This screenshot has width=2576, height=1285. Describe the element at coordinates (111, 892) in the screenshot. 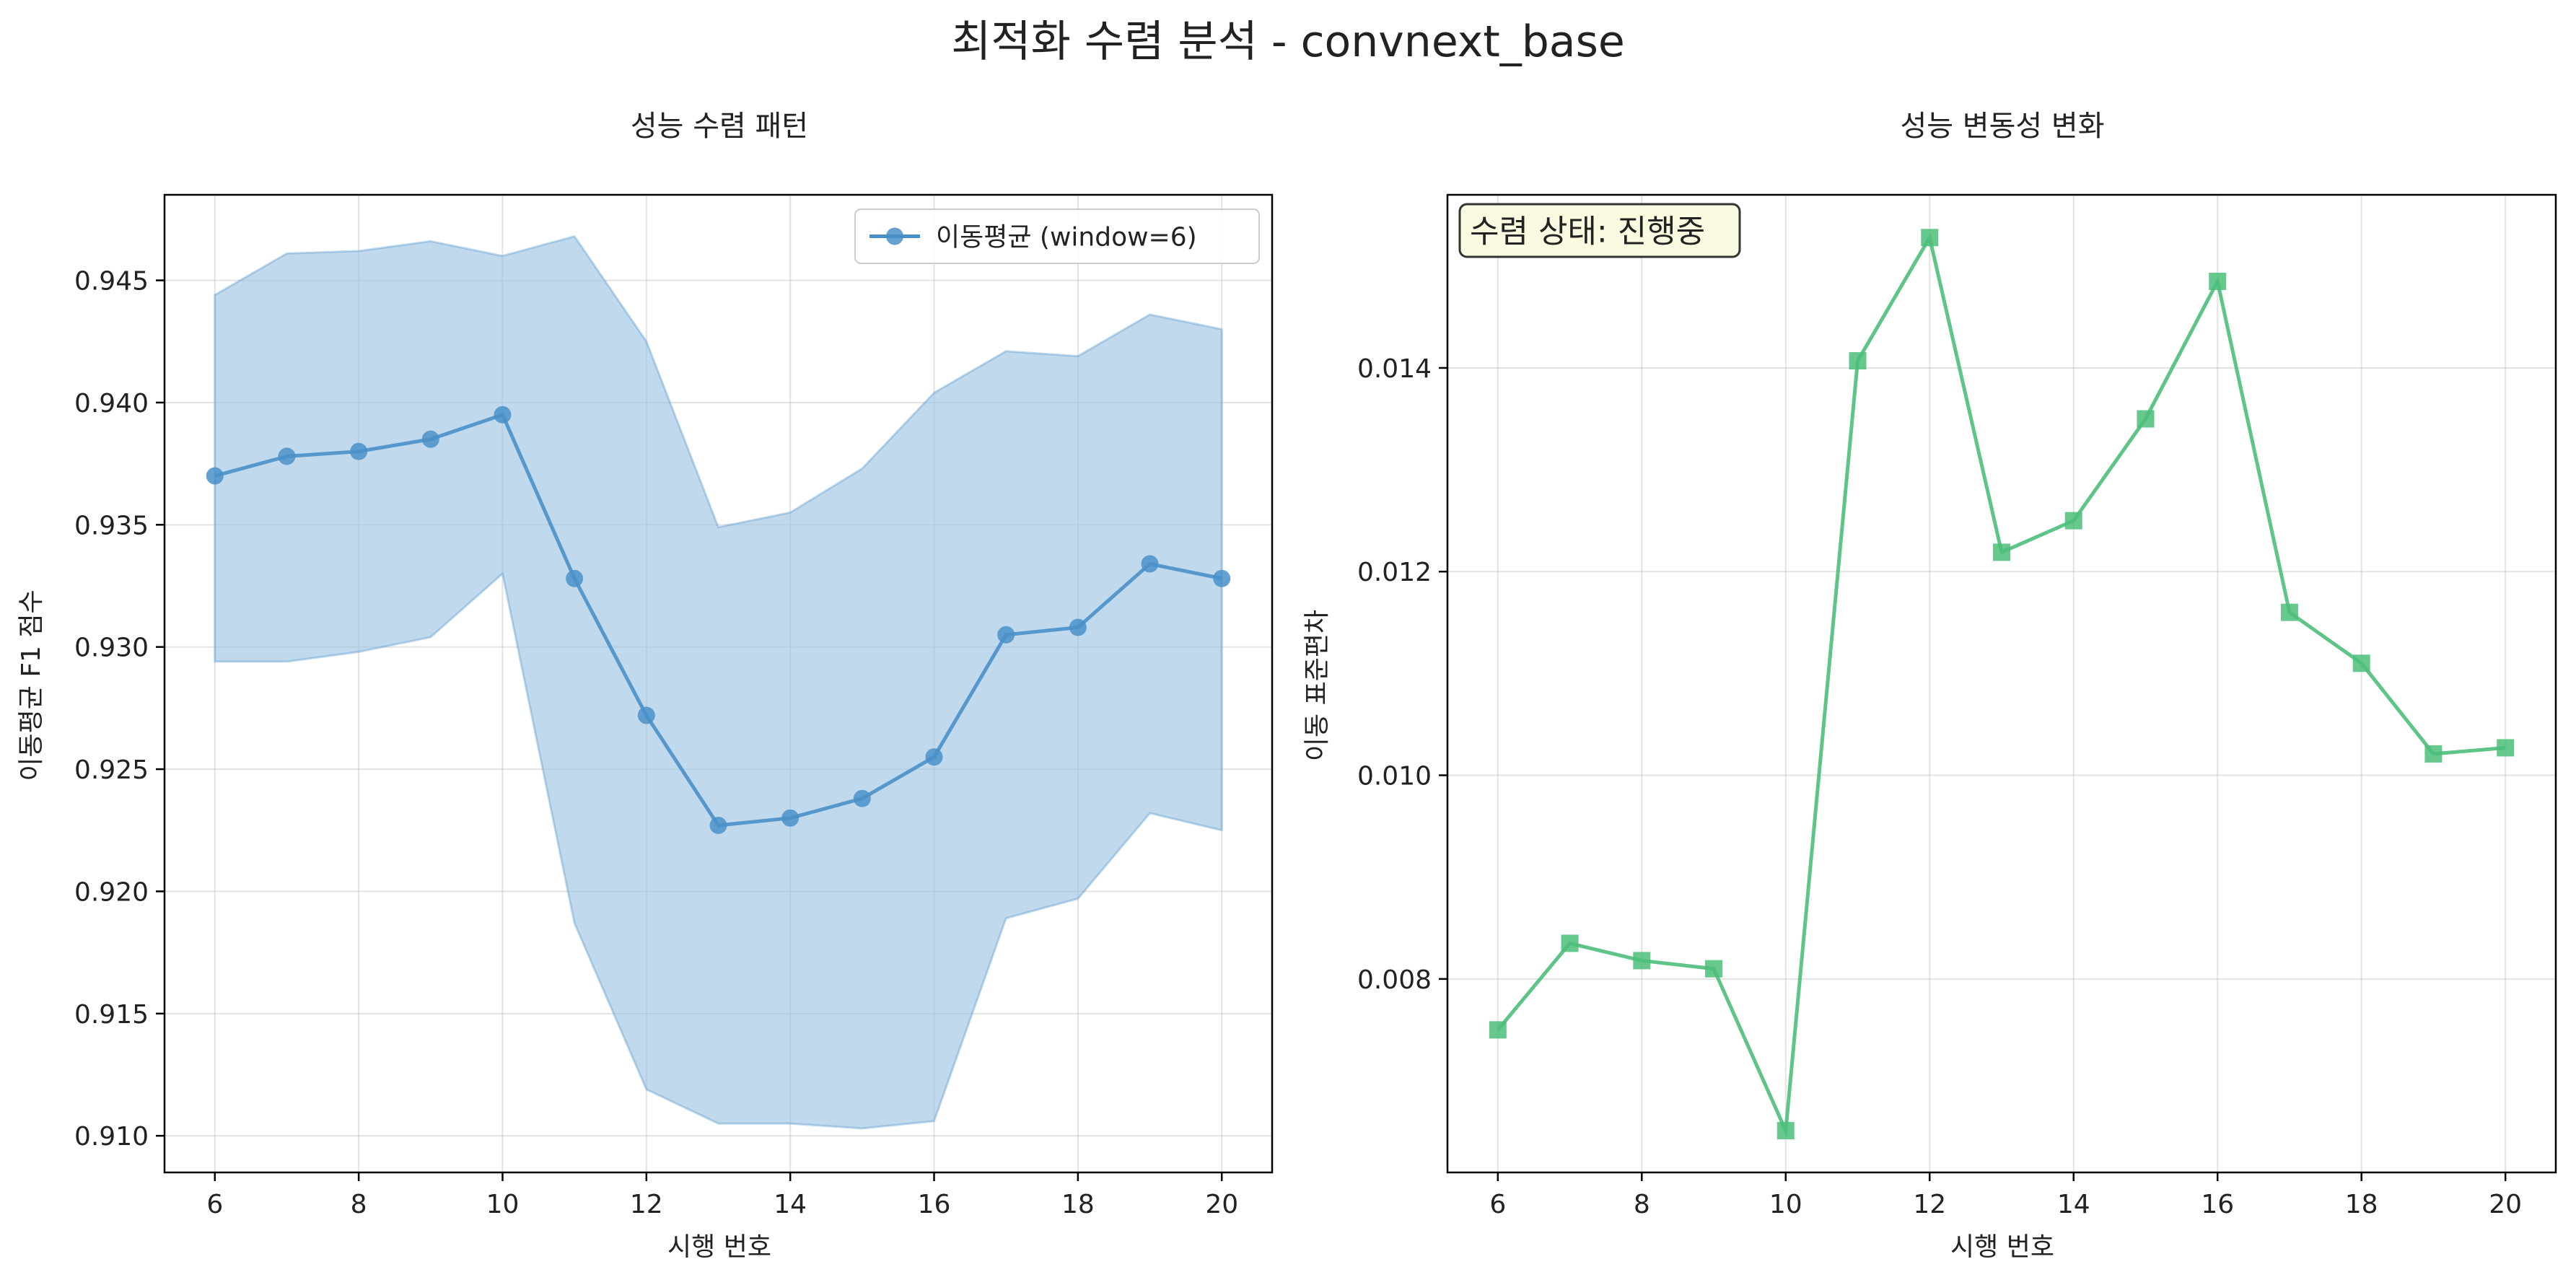

I see `y-tick-label: 0.920` at that location.